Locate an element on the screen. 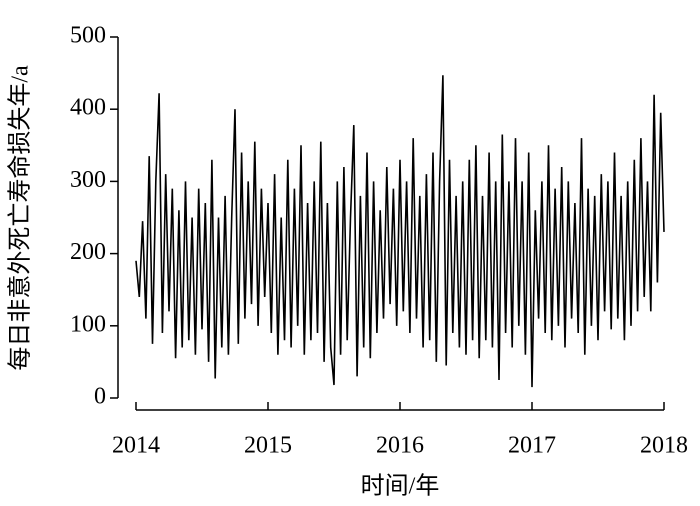 The image size is (700, 506). x-tick-label: 2017 is located at coordinates (532, 446).